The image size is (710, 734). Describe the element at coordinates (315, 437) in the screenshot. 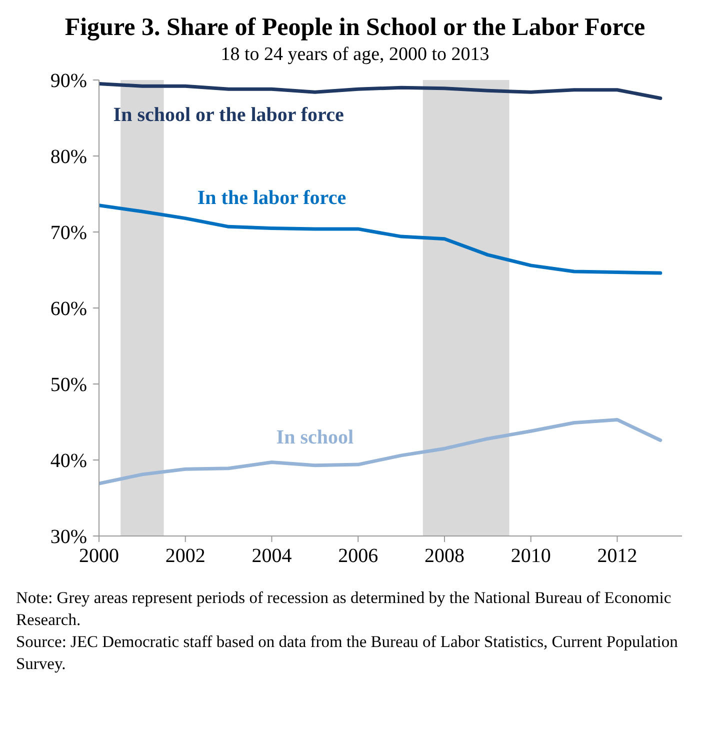

I see `series-label: In school` at that location.